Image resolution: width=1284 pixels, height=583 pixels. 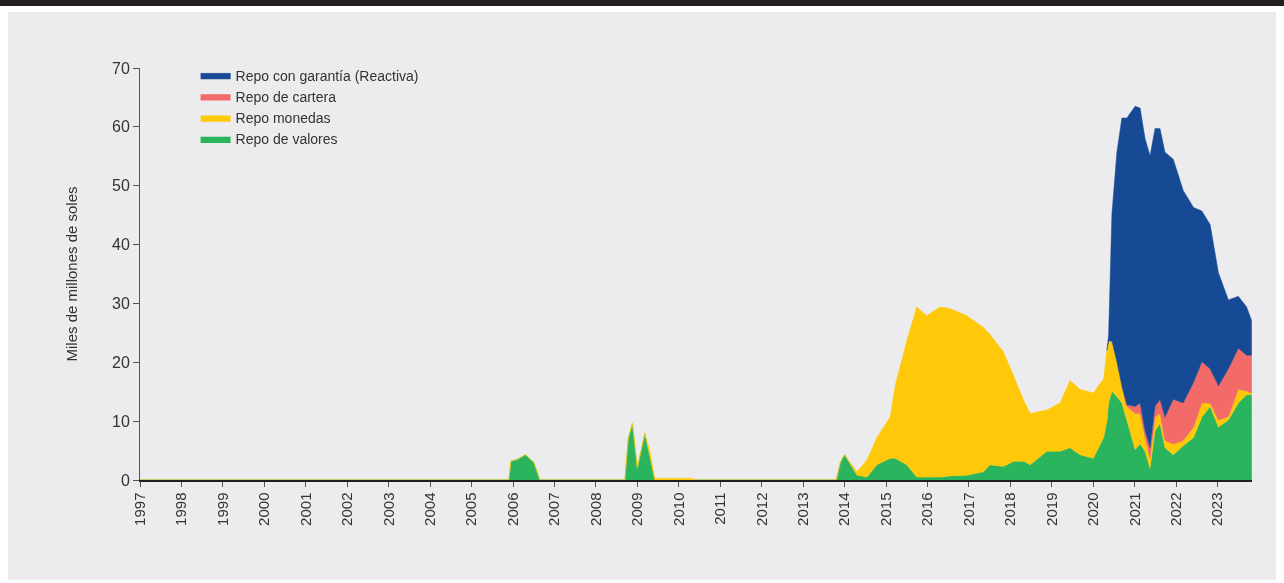 I want to click on y-axis-title: Miles de millones de soles, so click(x=72, y=274).